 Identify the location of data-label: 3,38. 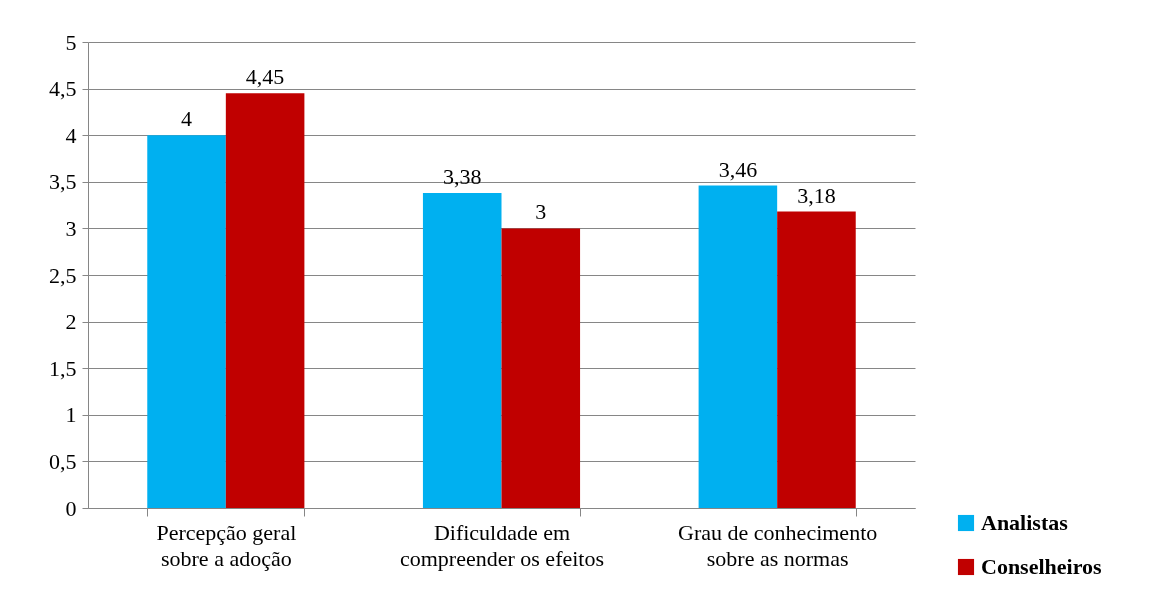
(462, 176).